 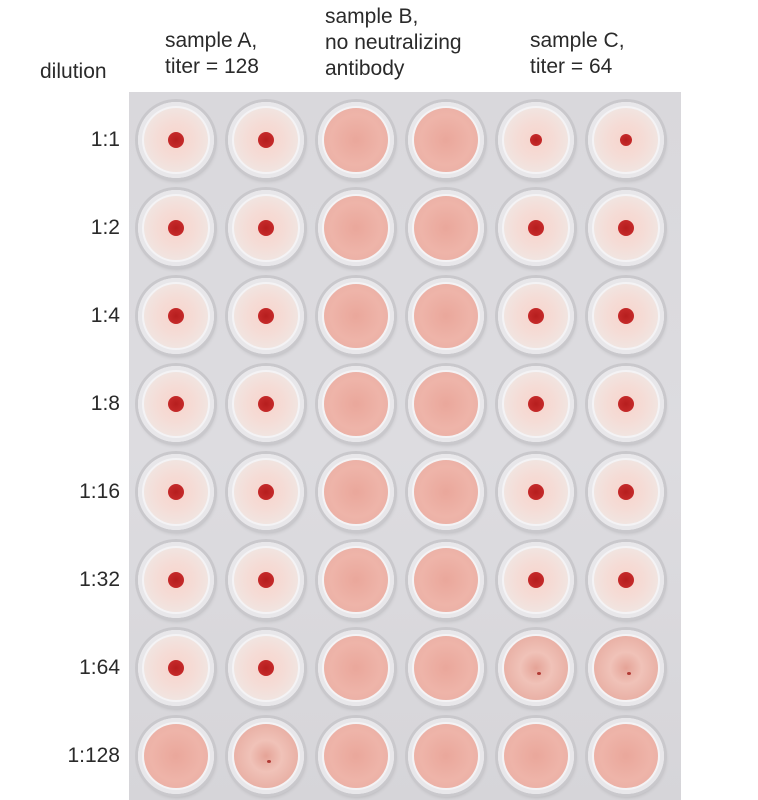 I want to click on sample-c-title: sample C,, so click(x=577, y=40).